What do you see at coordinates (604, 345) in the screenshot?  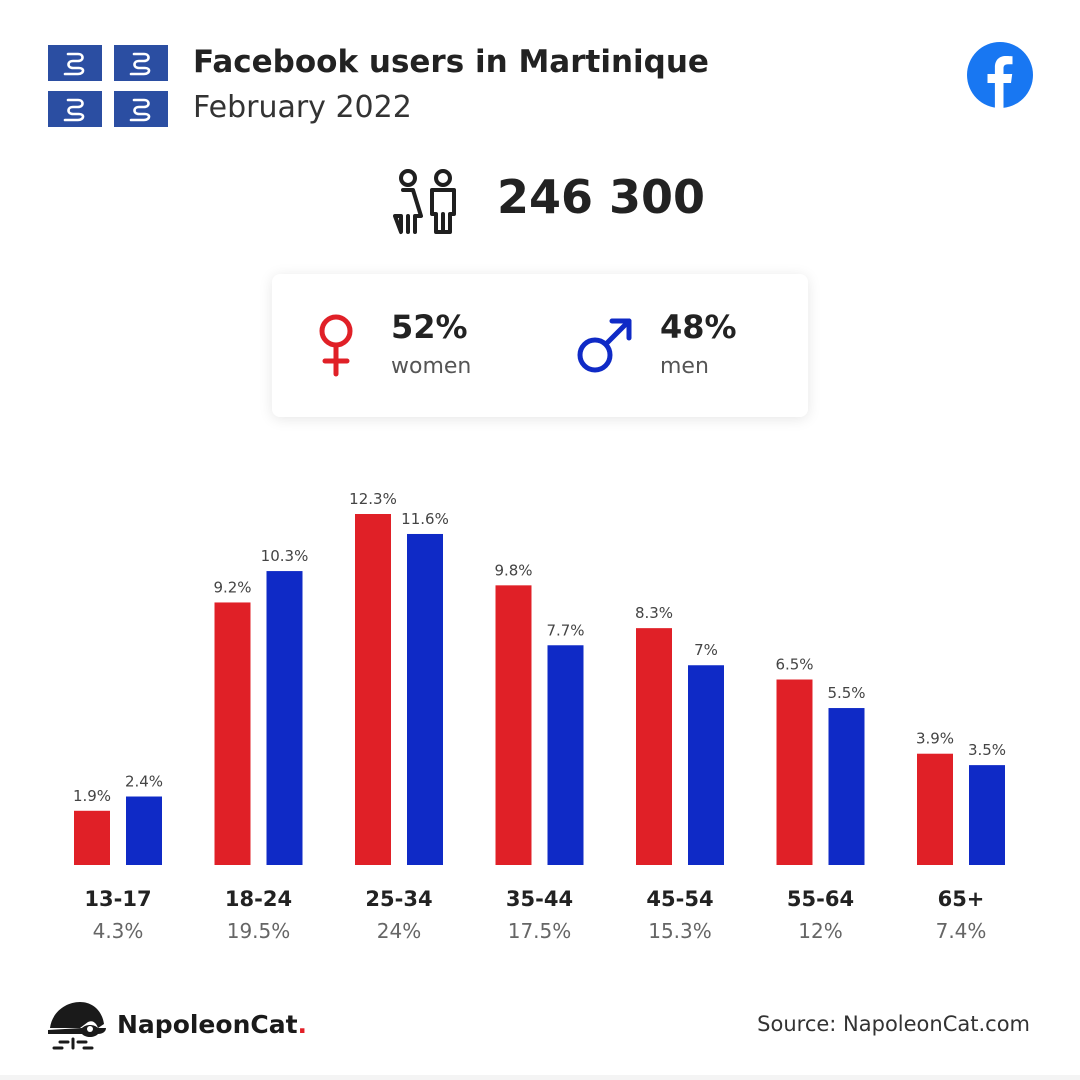 I see `male-icon` at bounding box center [604, 345].